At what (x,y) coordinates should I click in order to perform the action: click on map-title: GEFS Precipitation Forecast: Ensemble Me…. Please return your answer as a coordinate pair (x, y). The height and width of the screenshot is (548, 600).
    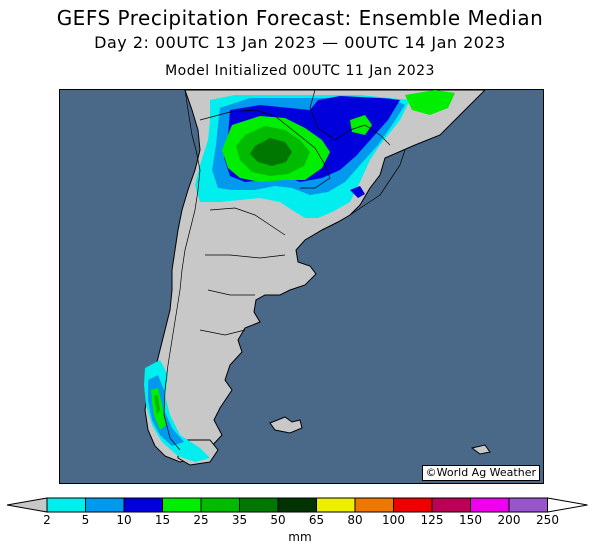
    Looking at the image, I should click on (300, 18).